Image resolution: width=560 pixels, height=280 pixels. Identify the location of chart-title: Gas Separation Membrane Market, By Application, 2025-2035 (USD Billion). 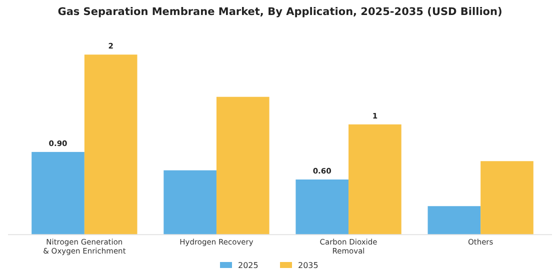
(280, 12).